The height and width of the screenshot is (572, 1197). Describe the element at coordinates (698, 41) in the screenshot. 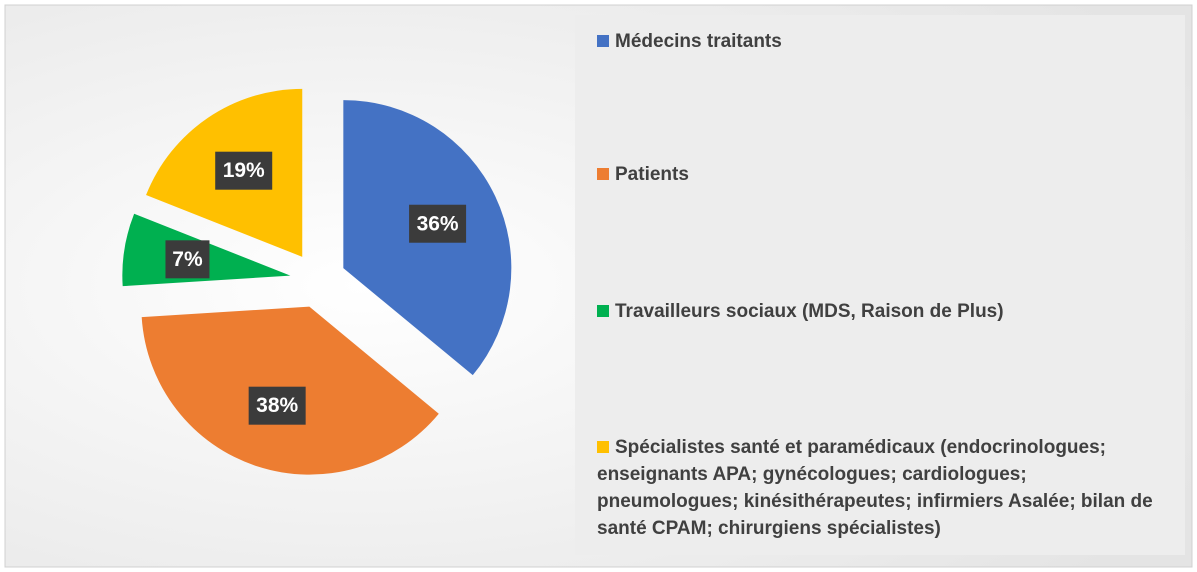

I see `legend-label: Médecins traitants` at that location.